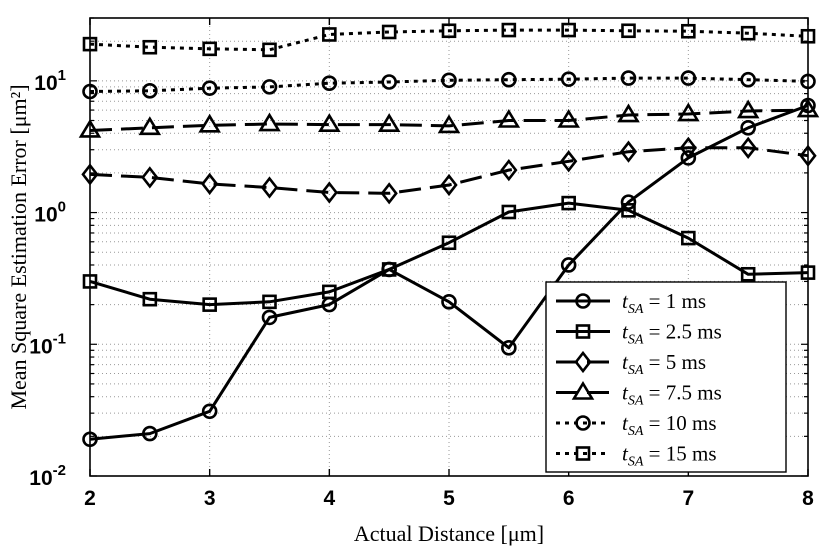  I want to click on y-tick-label: 10⁻², so click(47, 476).